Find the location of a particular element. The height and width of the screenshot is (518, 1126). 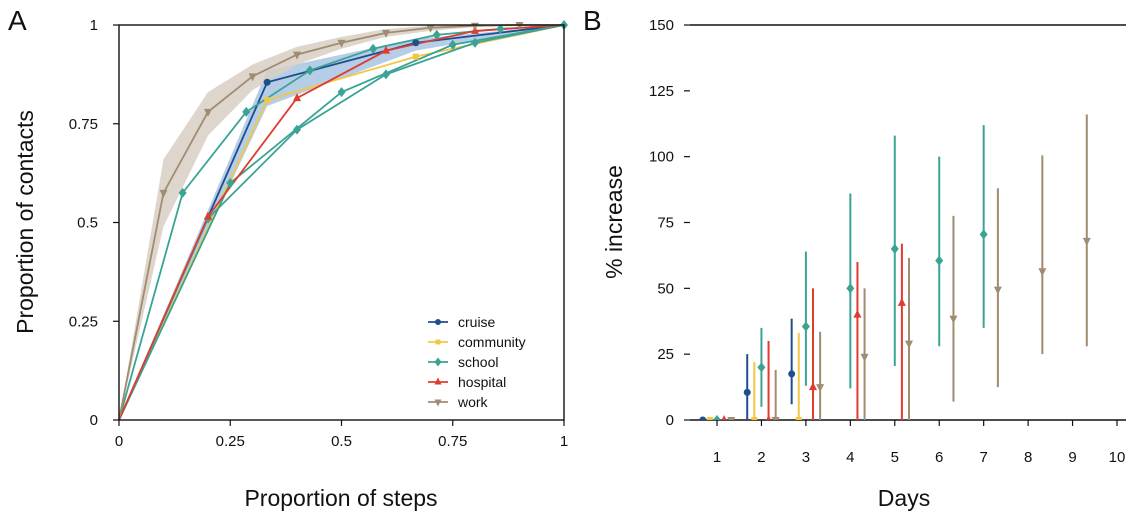

legend-item-community: community is located at coordinates (477, 342).